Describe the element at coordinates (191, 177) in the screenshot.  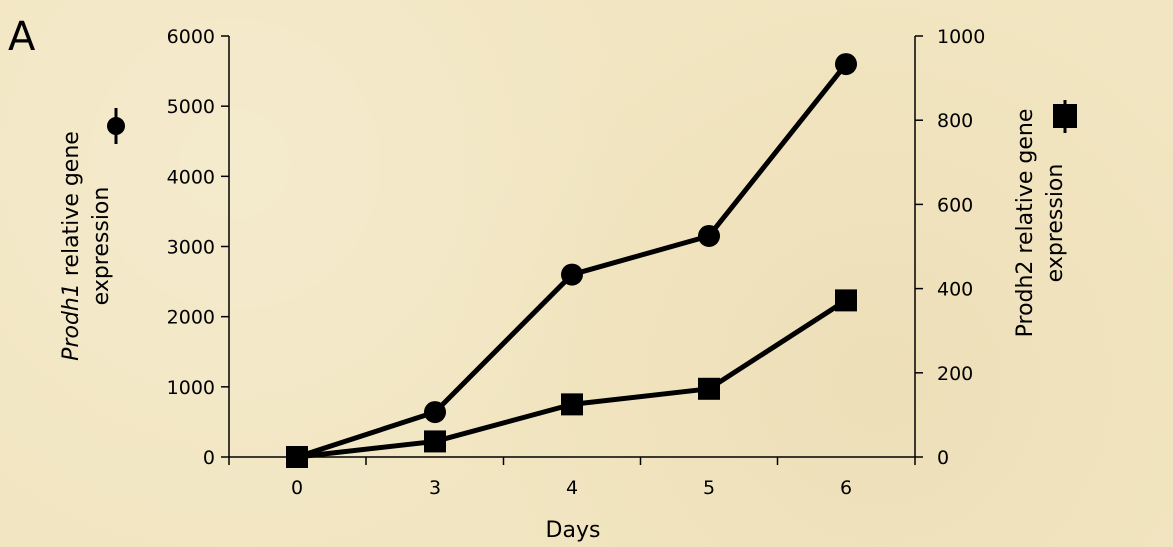
I see `left-y-tick-label: 4000` at that location.